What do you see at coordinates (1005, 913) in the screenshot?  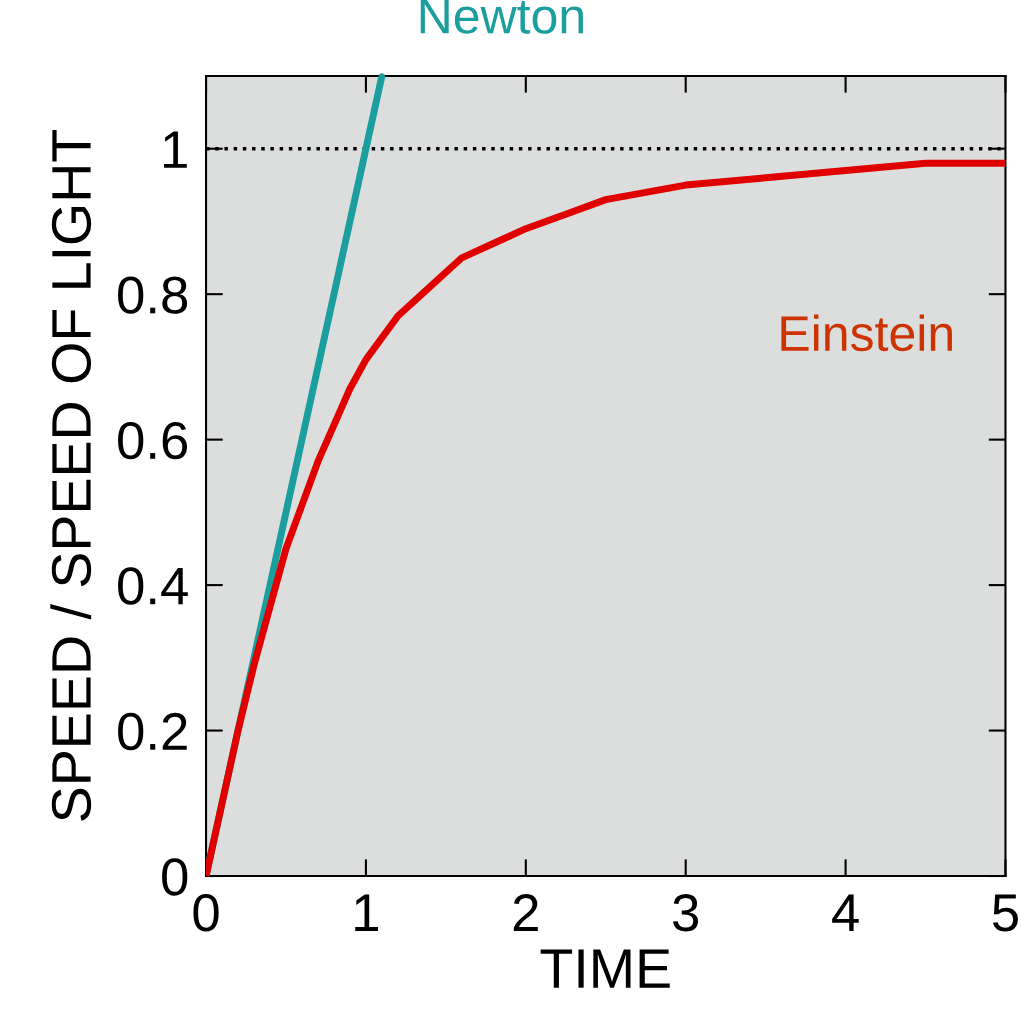 I see `x-tick-label: 5` at bounding box center [1005, 913].